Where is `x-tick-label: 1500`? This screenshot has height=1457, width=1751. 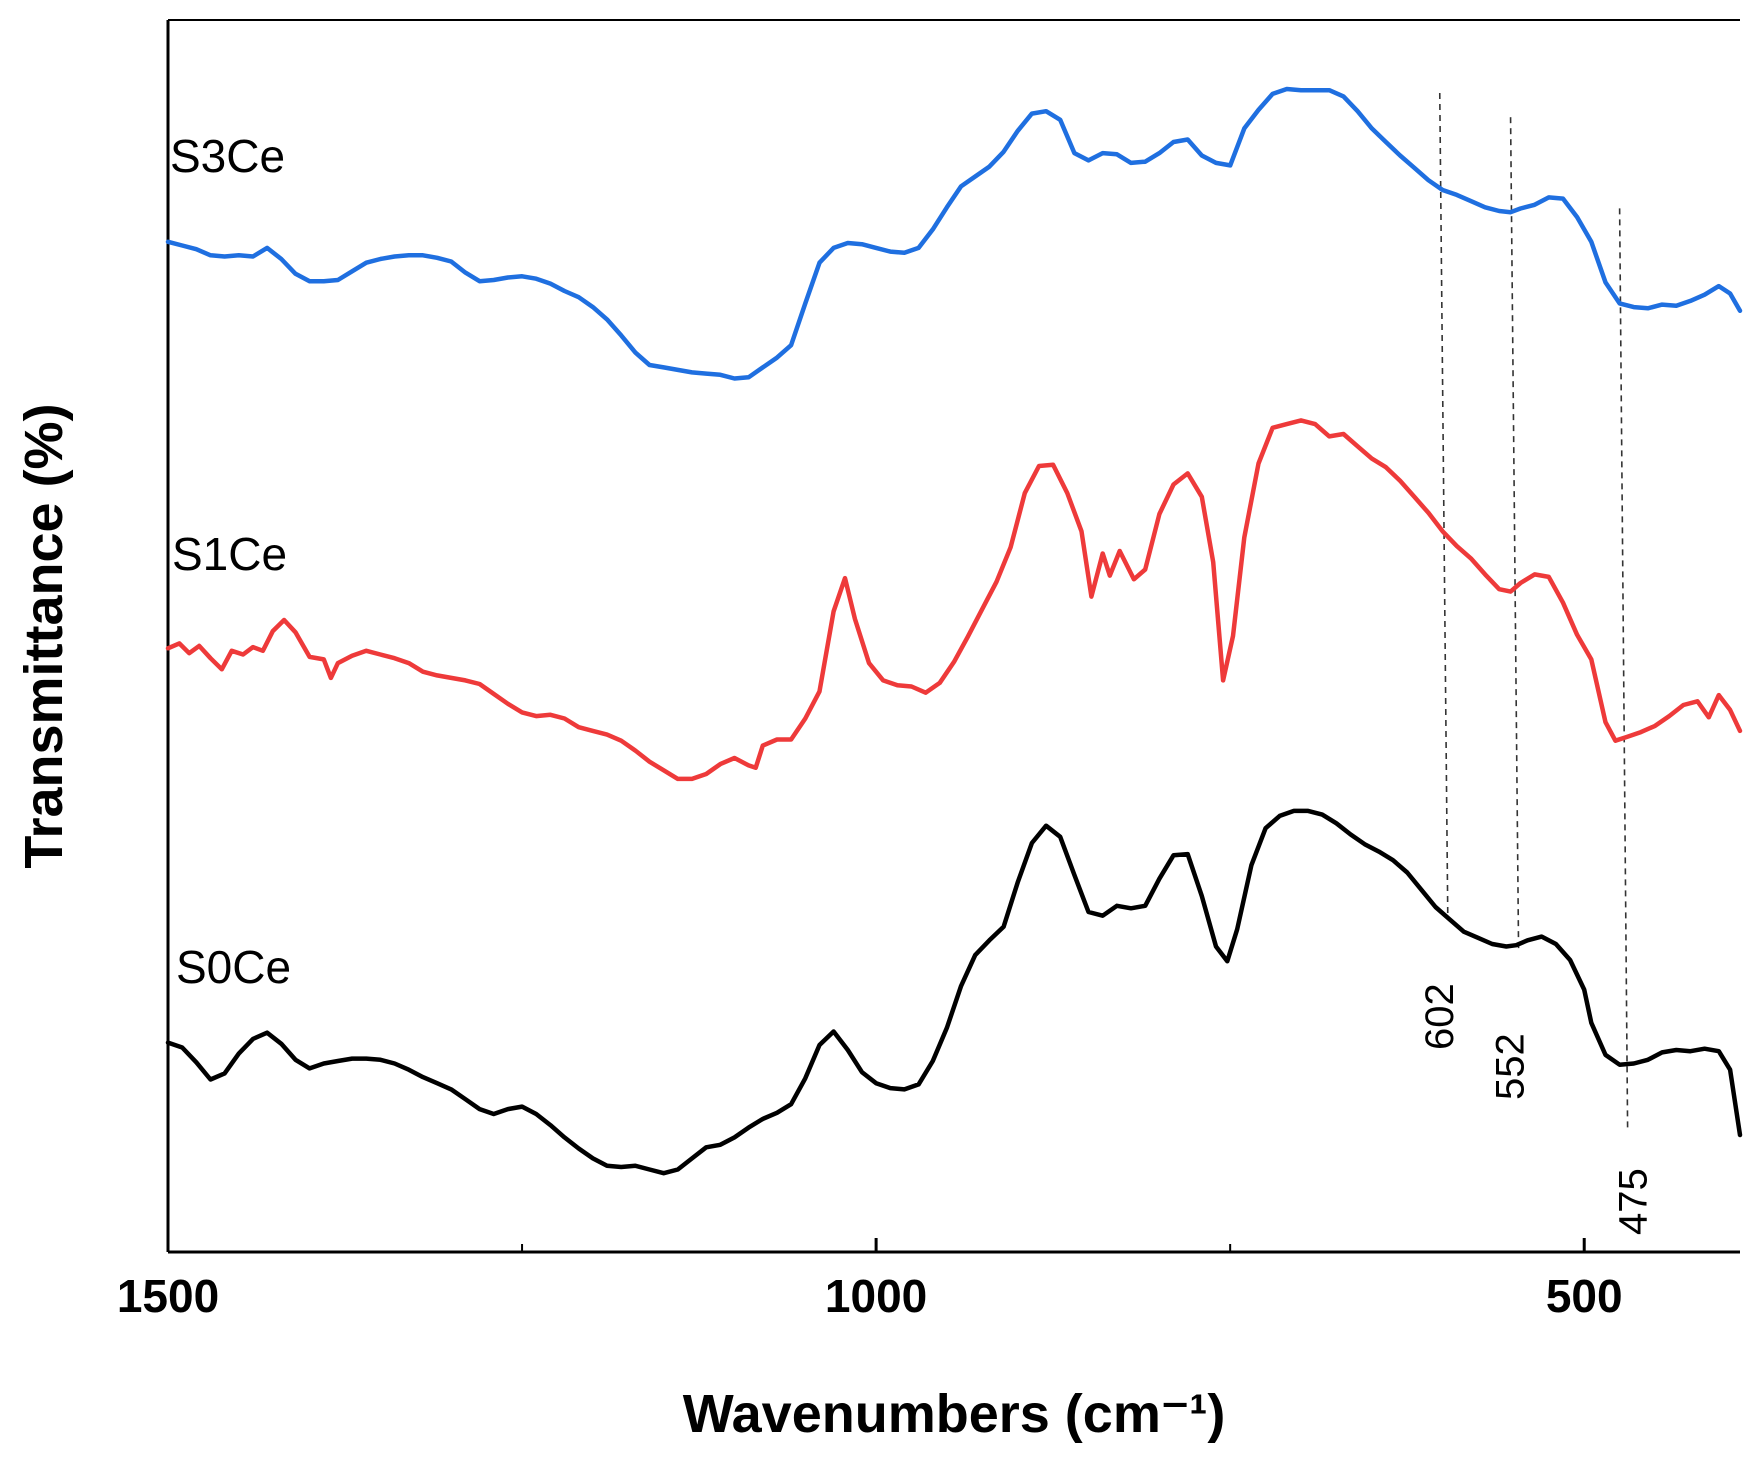
x-tick-label: 1500 is located at coordinates (168, 1296).